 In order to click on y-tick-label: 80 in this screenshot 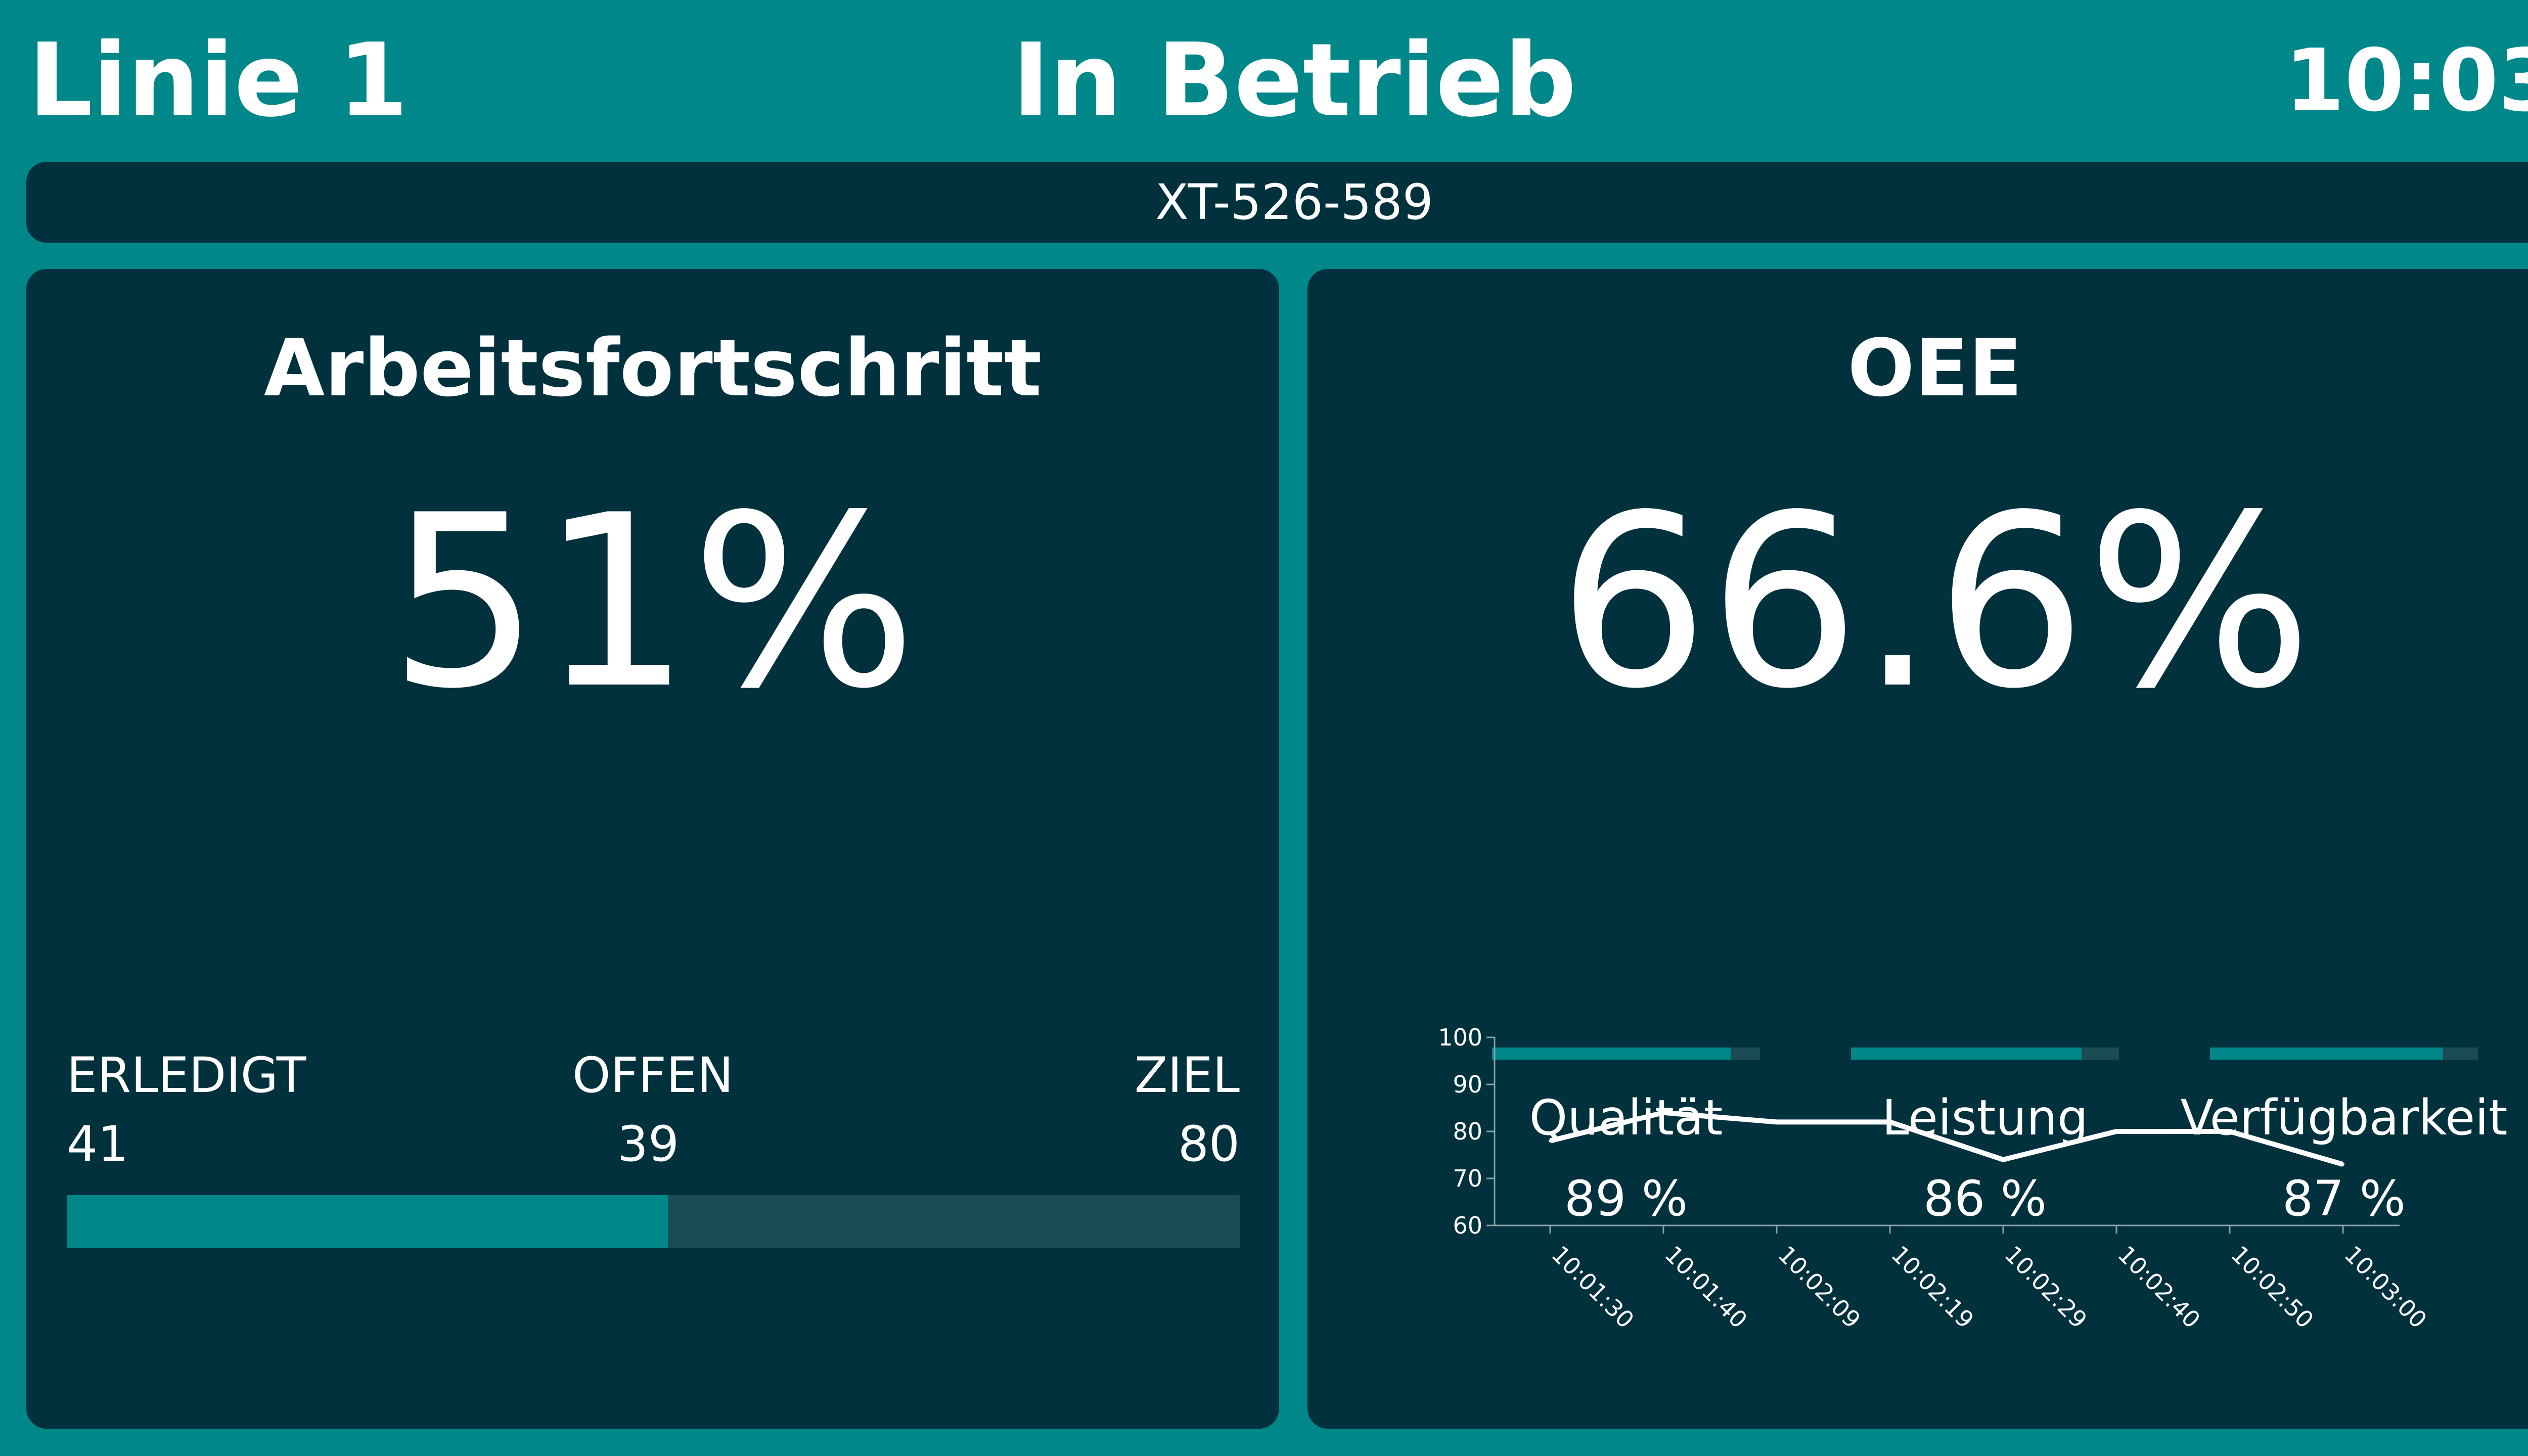, I will do `click(1468, 1131)`.